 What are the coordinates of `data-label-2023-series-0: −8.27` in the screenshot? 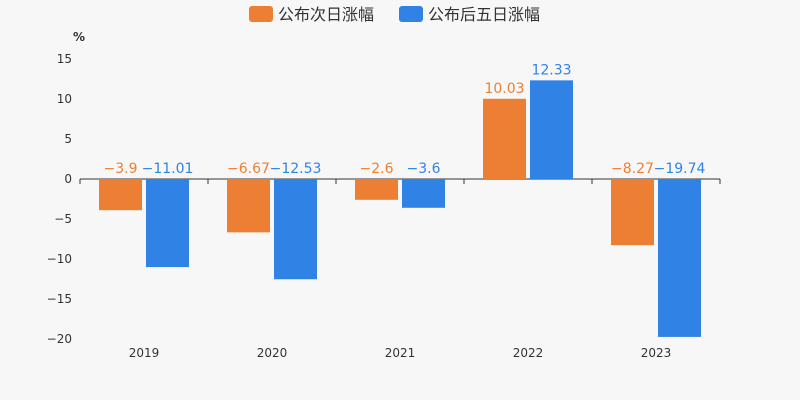 It's located at (632, 169).